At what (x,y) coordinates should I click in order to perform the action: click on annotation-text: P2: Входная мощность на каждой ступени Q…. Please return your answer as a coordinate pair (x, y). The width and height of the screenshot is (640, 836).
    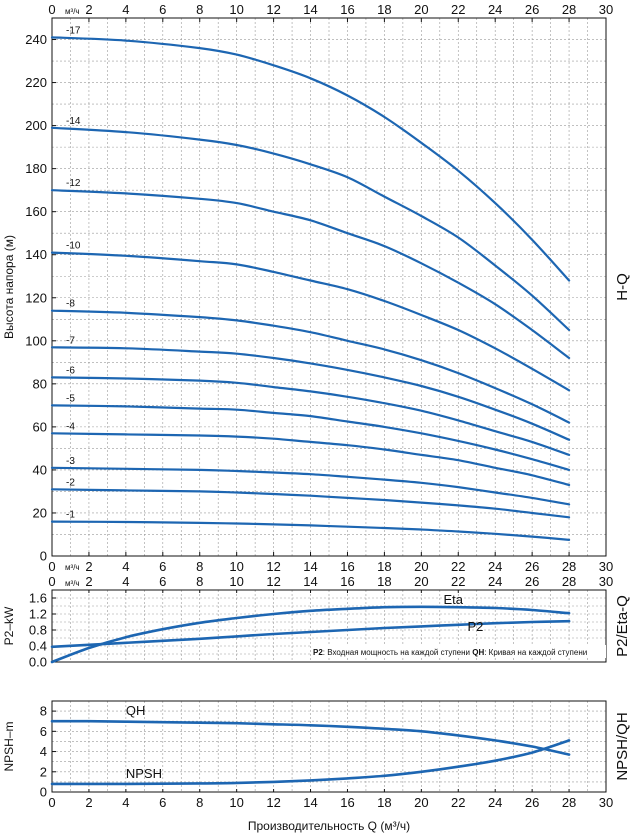
    Looking at the image, I should click on (450, 652).